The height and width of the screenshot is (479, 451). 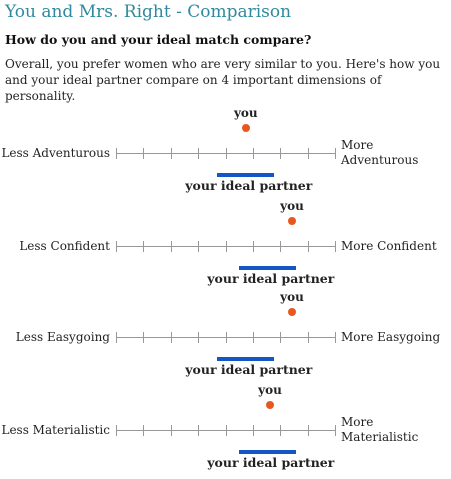 I want to click on left-label-easygoing: Less Easygoing, so click(x=62, y=337).